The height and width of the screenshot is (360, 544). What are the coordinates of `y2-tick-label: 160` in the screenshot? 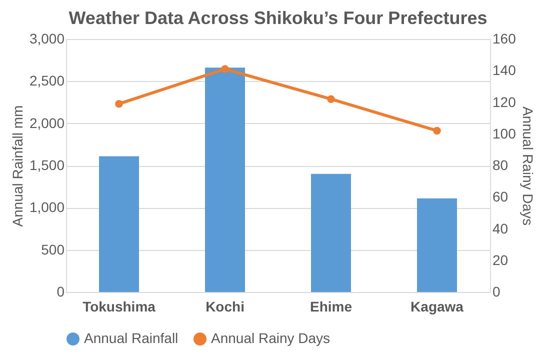 It's located at (504, 38).